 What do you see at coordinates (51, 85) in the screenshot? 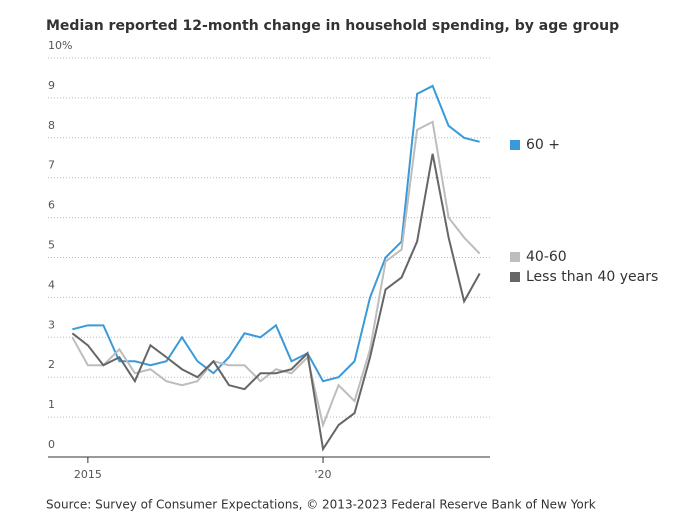
I see `y-tick-label: 9` at bounding box center [51, 85].